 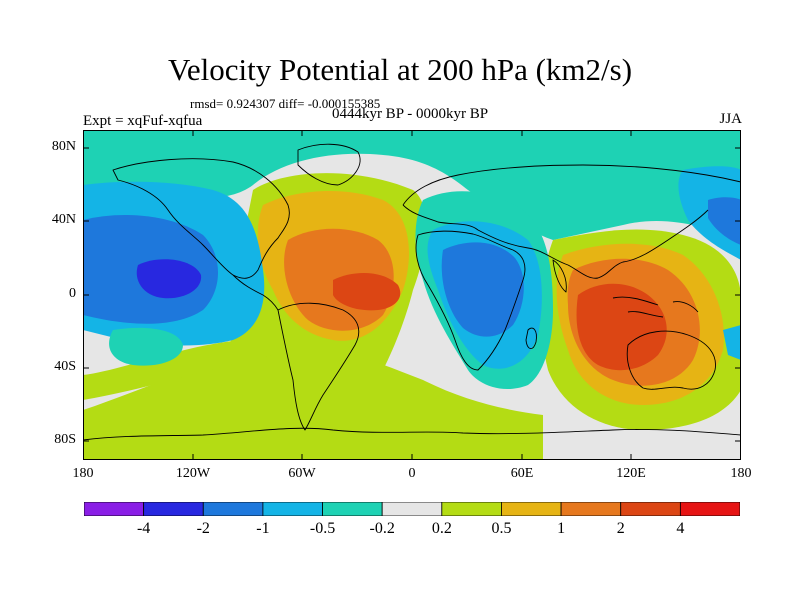 I want to click on lat-label: 40N, so click(x=63, y=219).